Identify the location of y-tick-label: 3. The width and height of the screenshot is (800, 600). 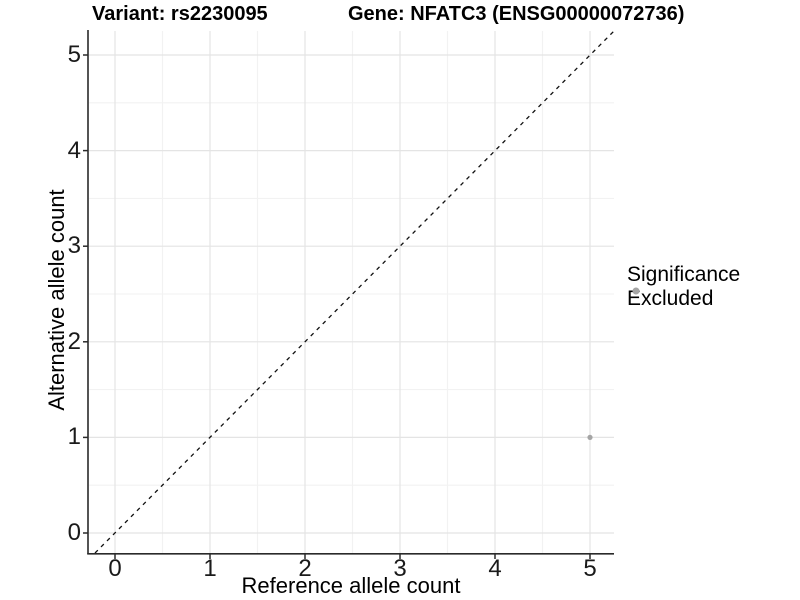
(74, 246).